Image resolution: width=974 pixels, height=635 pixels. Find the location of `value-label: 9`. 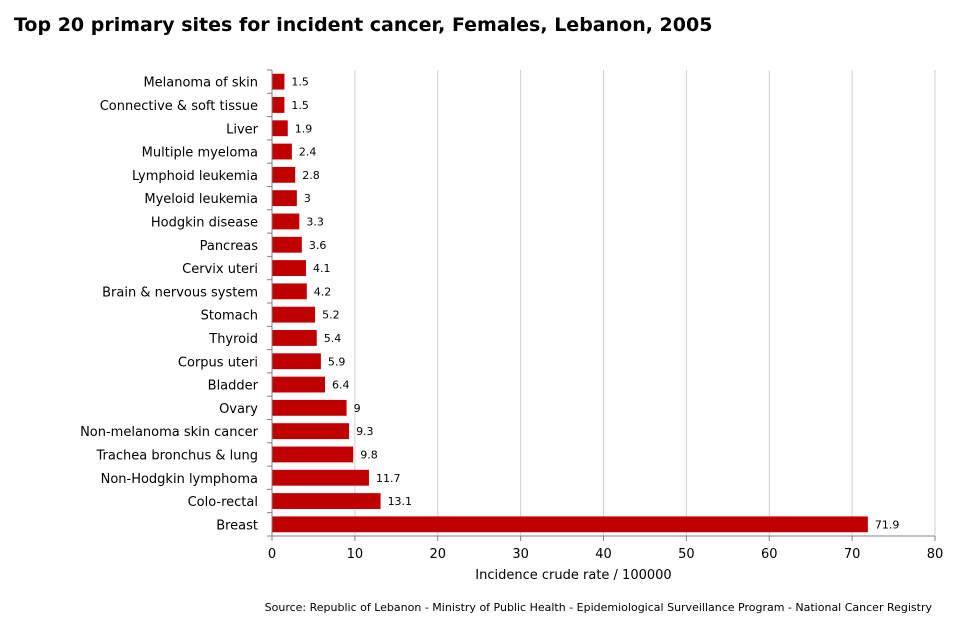

value-label: 9 is located at coordinates (357, 408).